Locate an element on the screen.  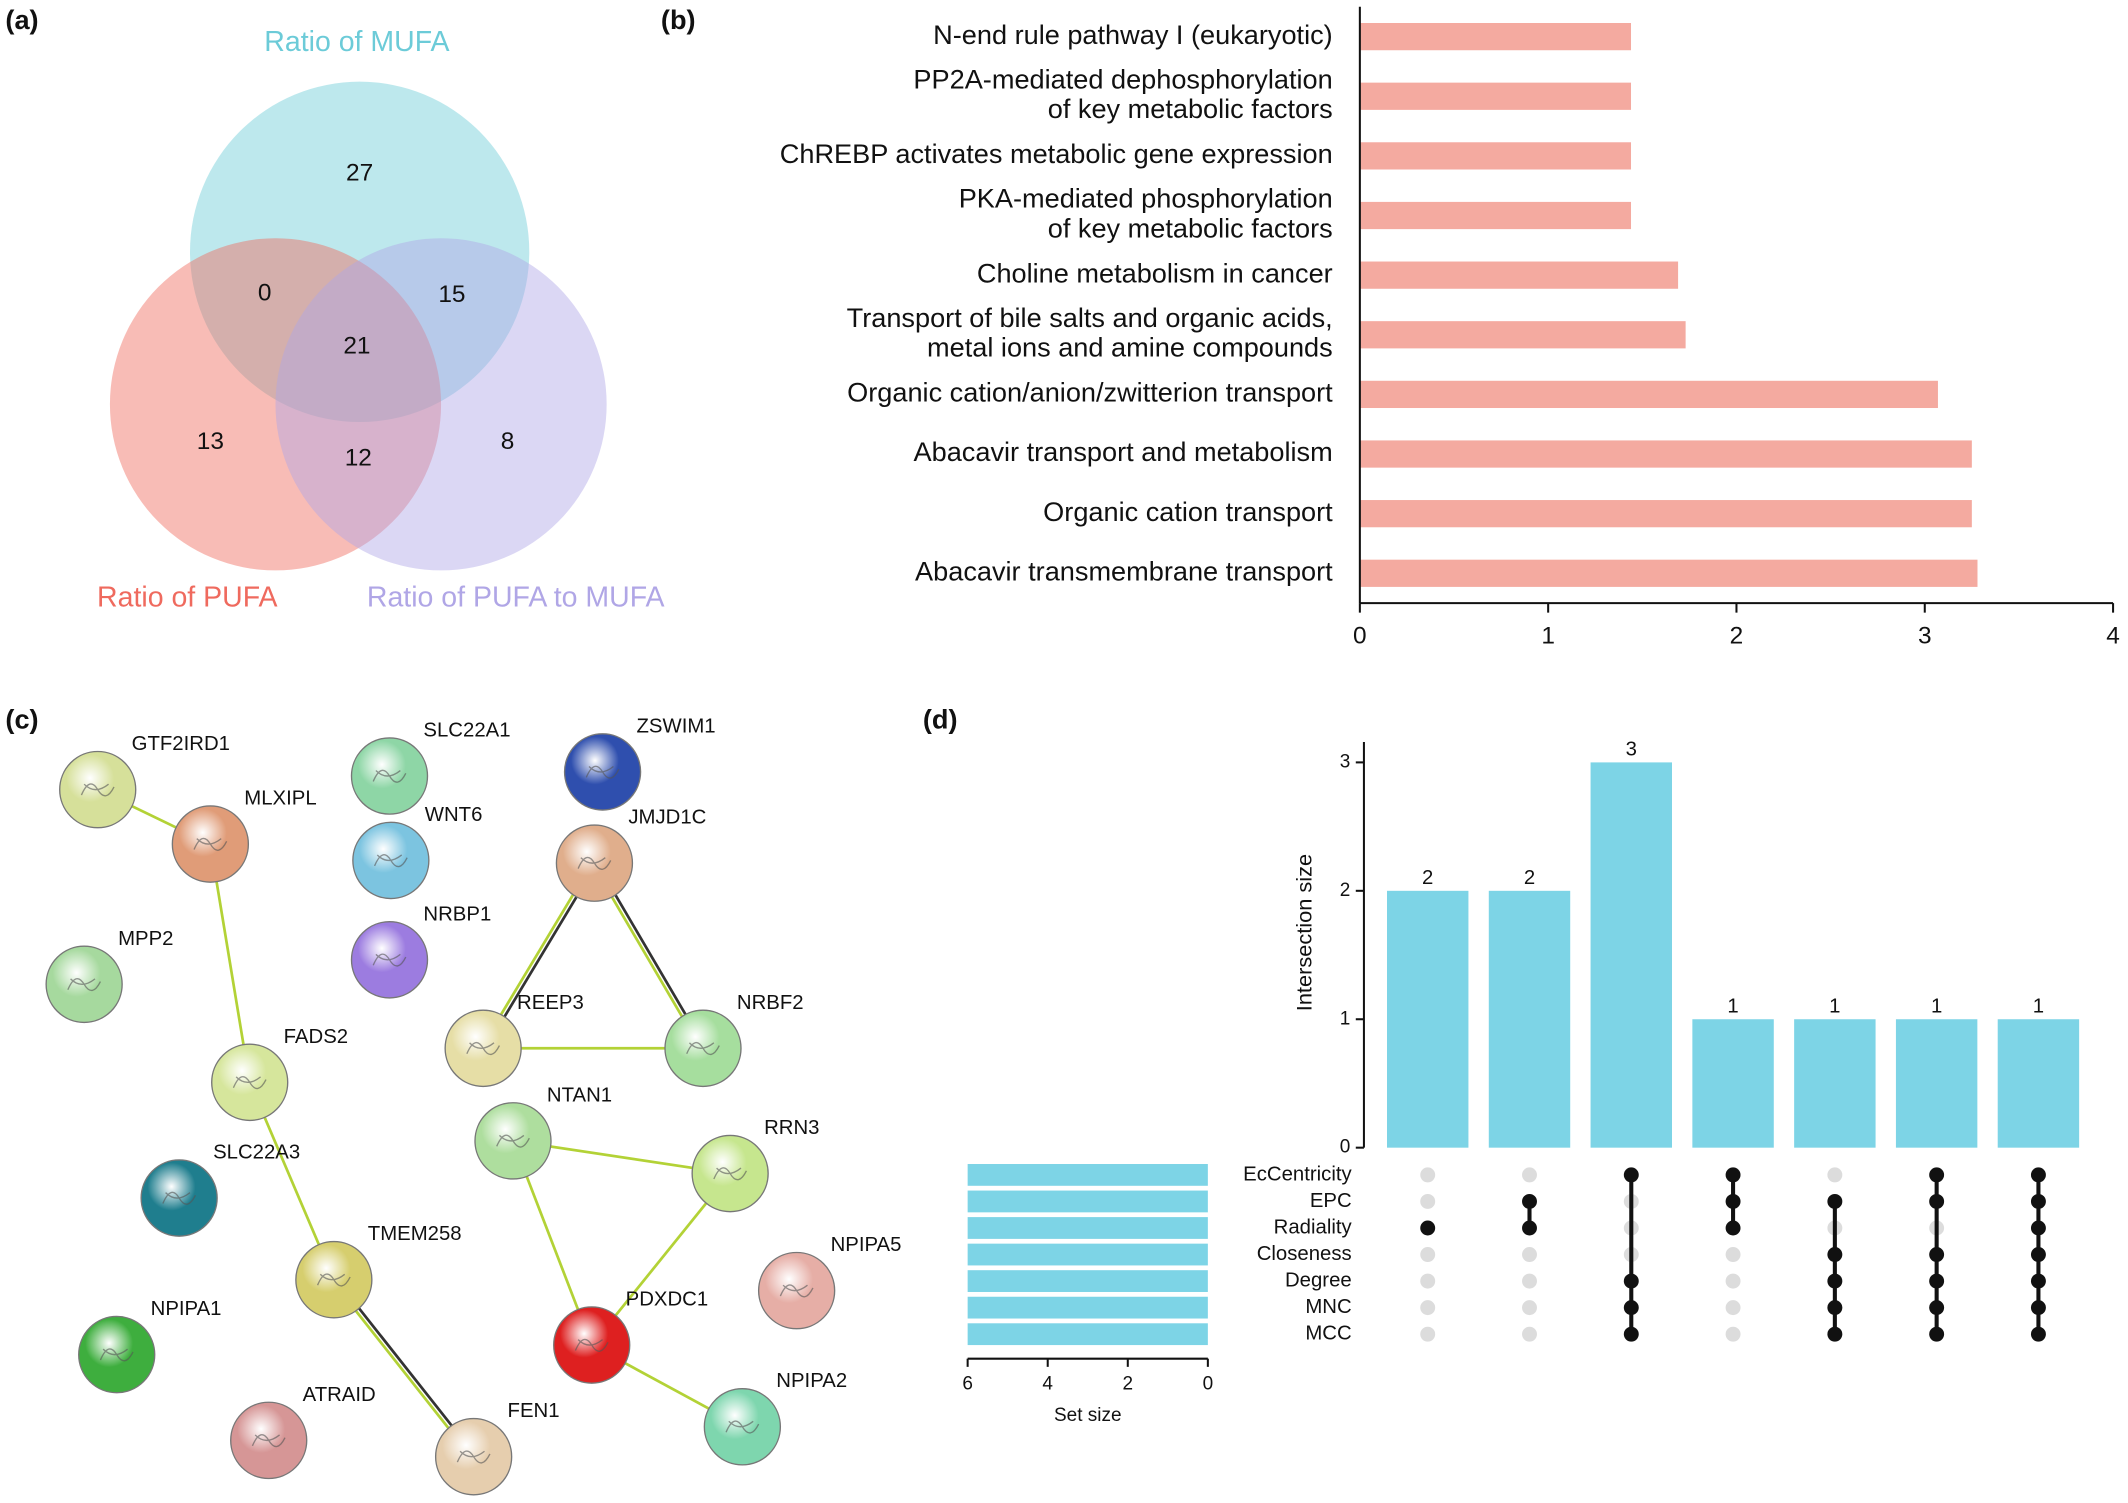
venn-count: 8 is located at coordinates (508, 441).